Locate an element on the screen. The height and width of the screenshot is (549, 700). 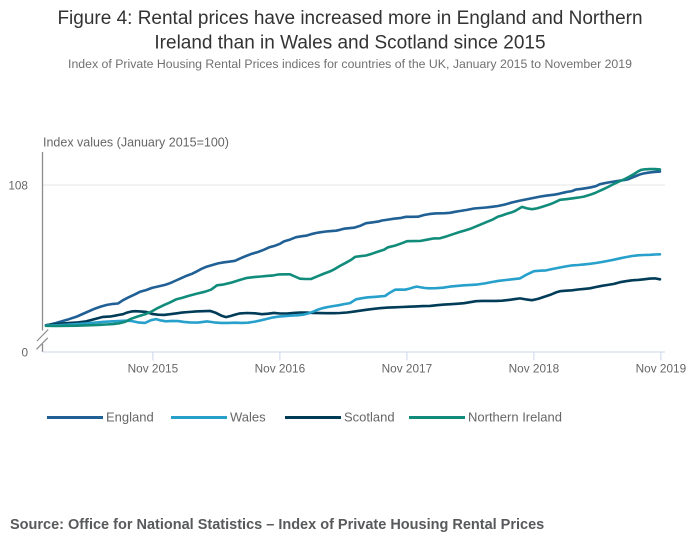
svg-text: England is located at coordinates (130, 417).